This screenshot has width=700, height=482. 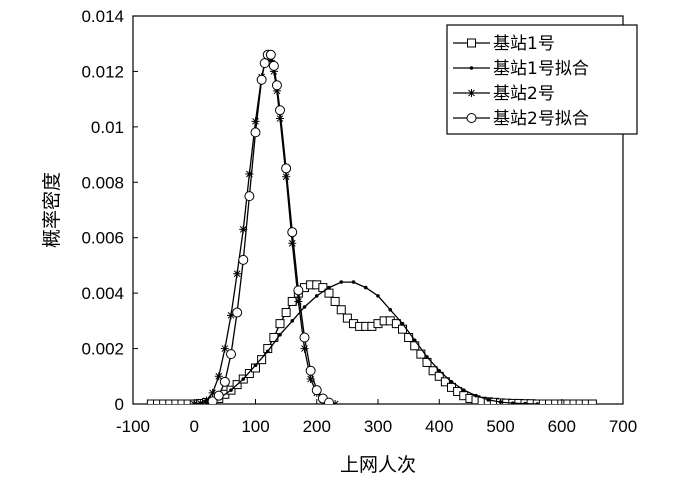 I want to click on x-axis-title: 上网人次, so click(x=378, y=465).